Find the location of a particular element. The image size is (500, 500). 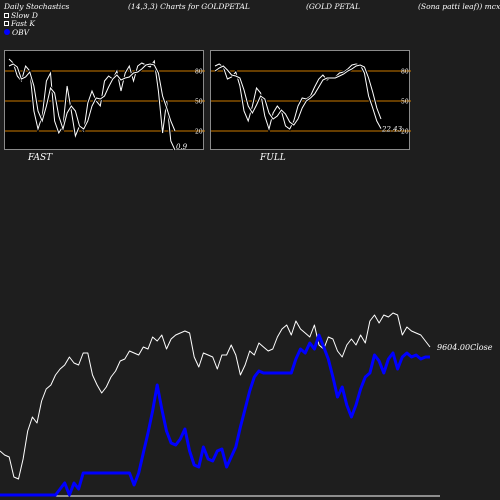

obv-swatch-icon is located at coordinates (7, 32).